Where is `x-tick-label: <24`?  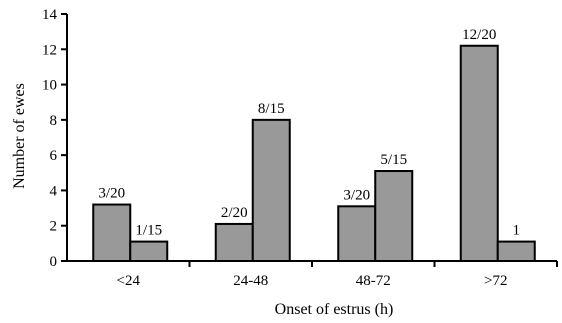
x-tick-label: <24 is located at coordinates (129, 281).